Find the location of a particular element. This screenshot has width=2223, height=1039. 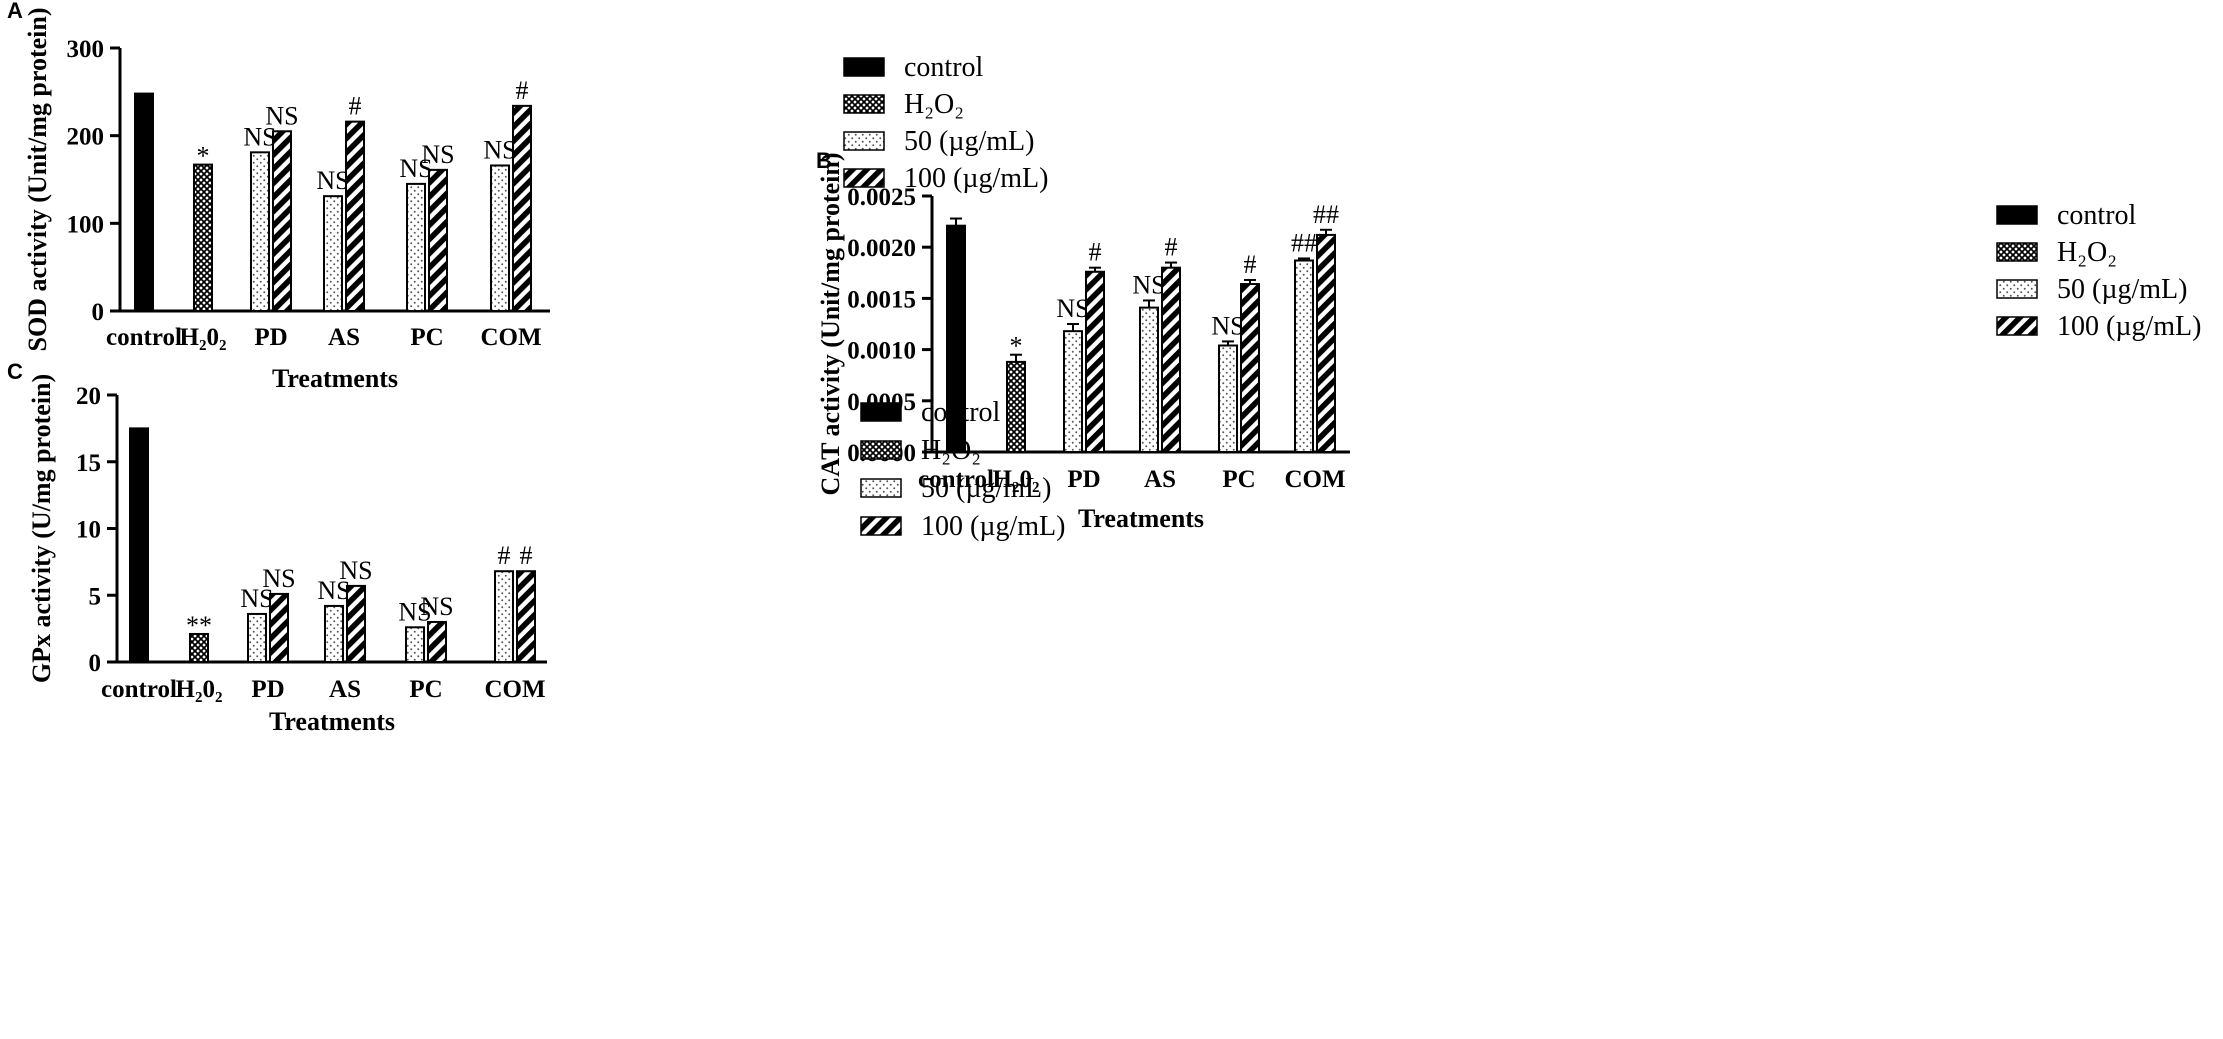

y-tick-label: 5 is located at coordinates (95, 596).